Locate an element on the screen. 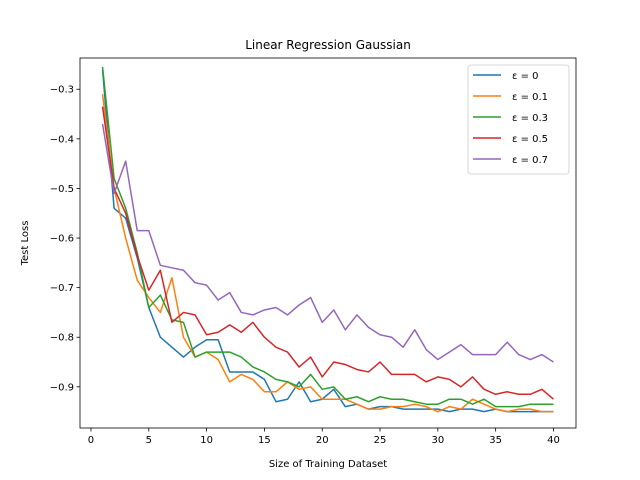  x-tick-label: 35 is located at coordinates (495, 440).